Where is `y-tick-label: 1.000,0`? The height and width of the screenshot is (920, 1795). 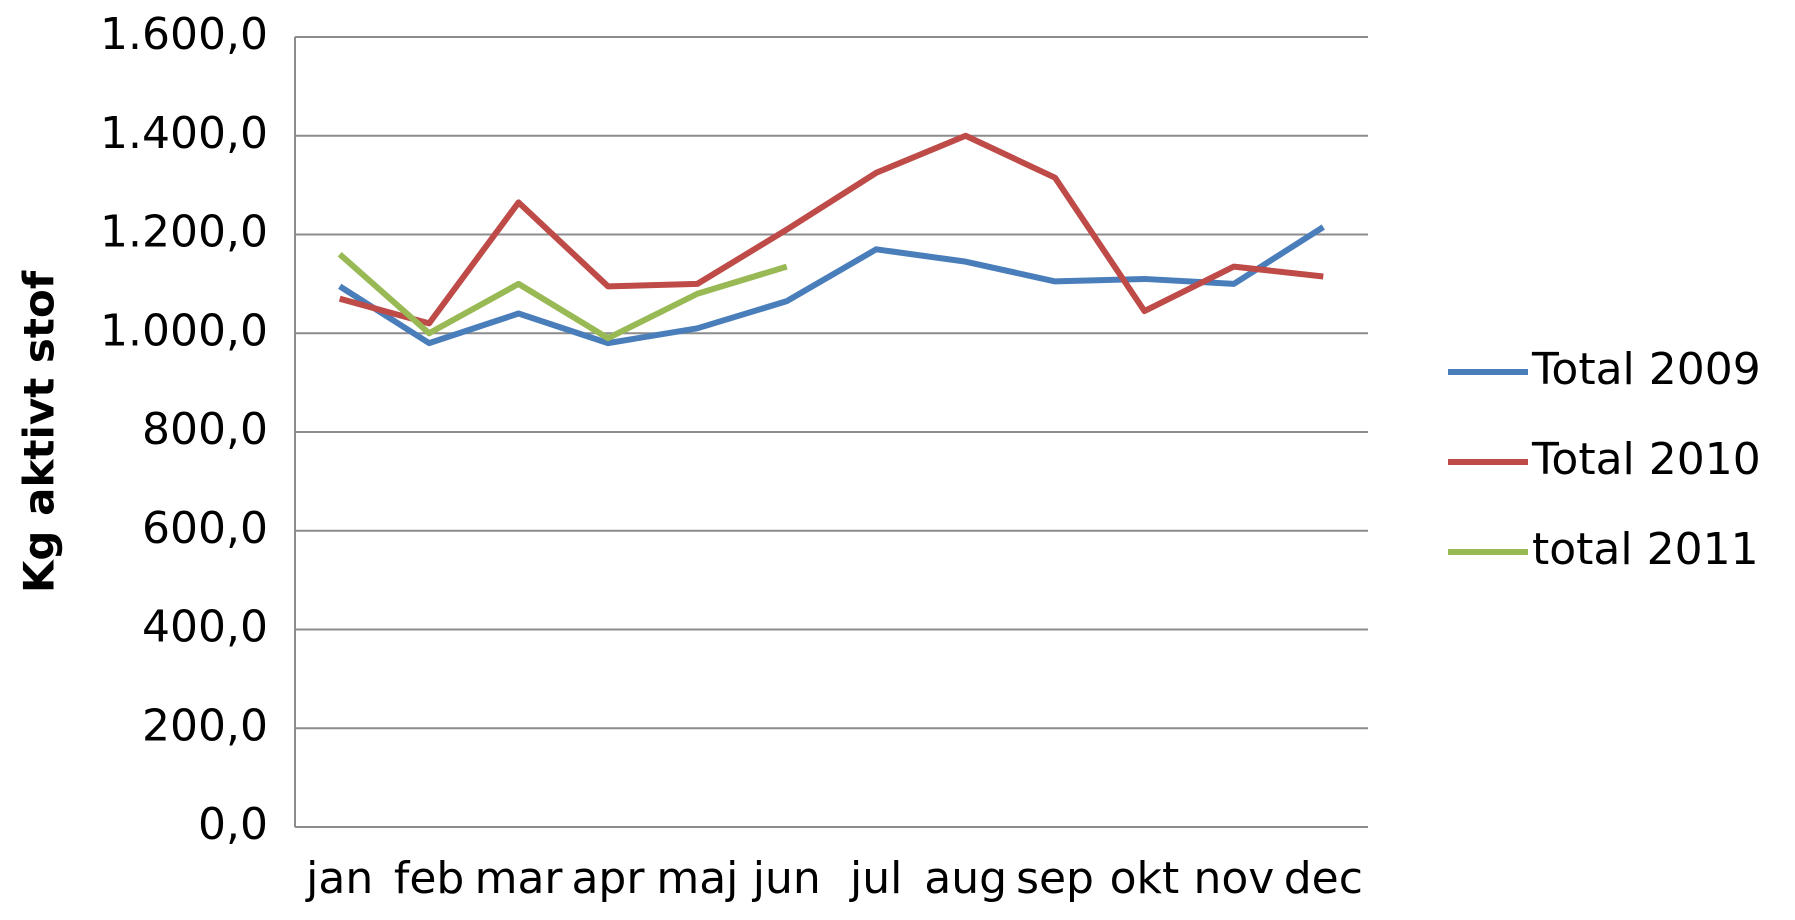
y-tick-label: 1.000,0 is located at coordinates (184, 330).